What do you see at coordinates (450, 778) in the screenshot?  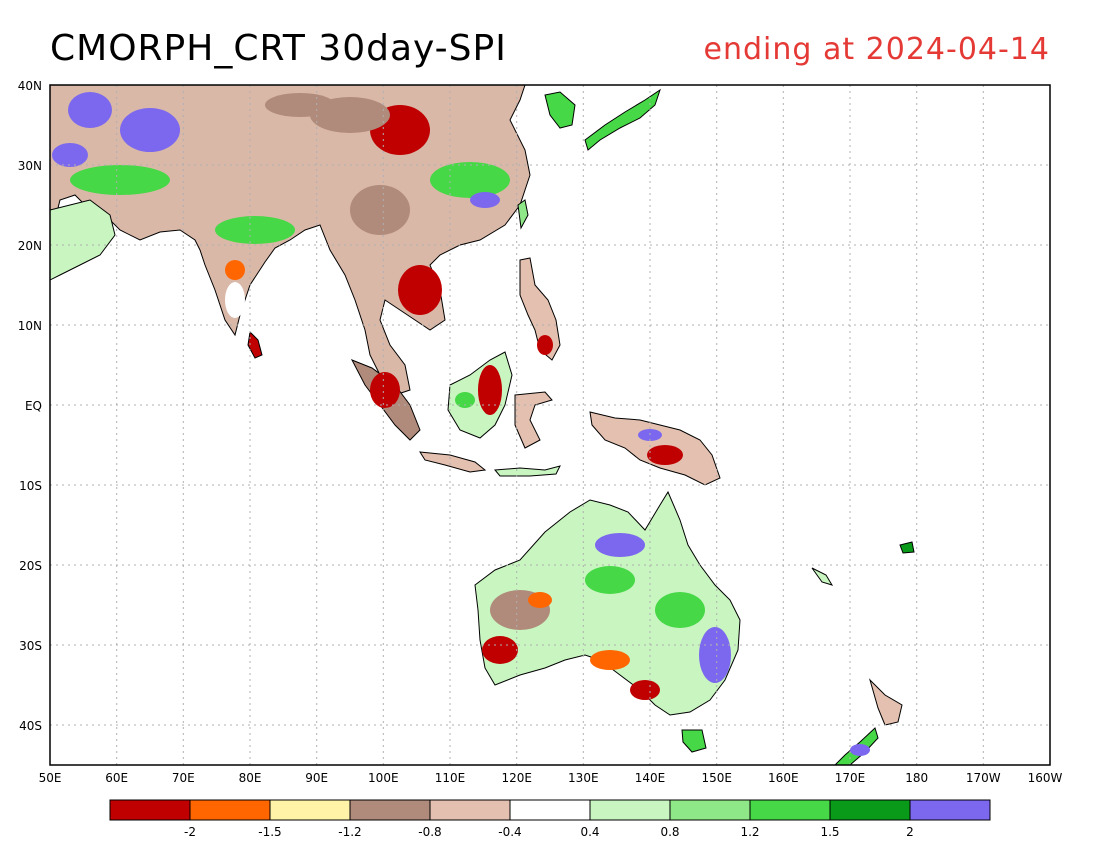 I see `lon-label: 110E` at bounding box center [450, 778].